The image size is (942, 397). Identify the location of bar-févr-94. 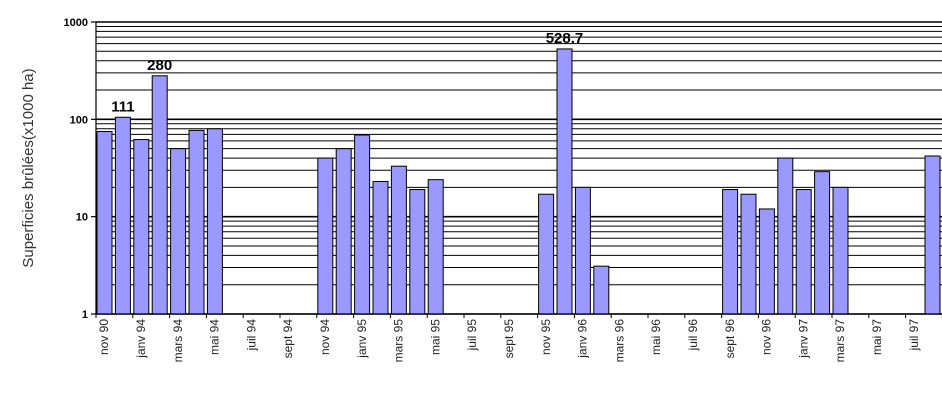
(159, 195).